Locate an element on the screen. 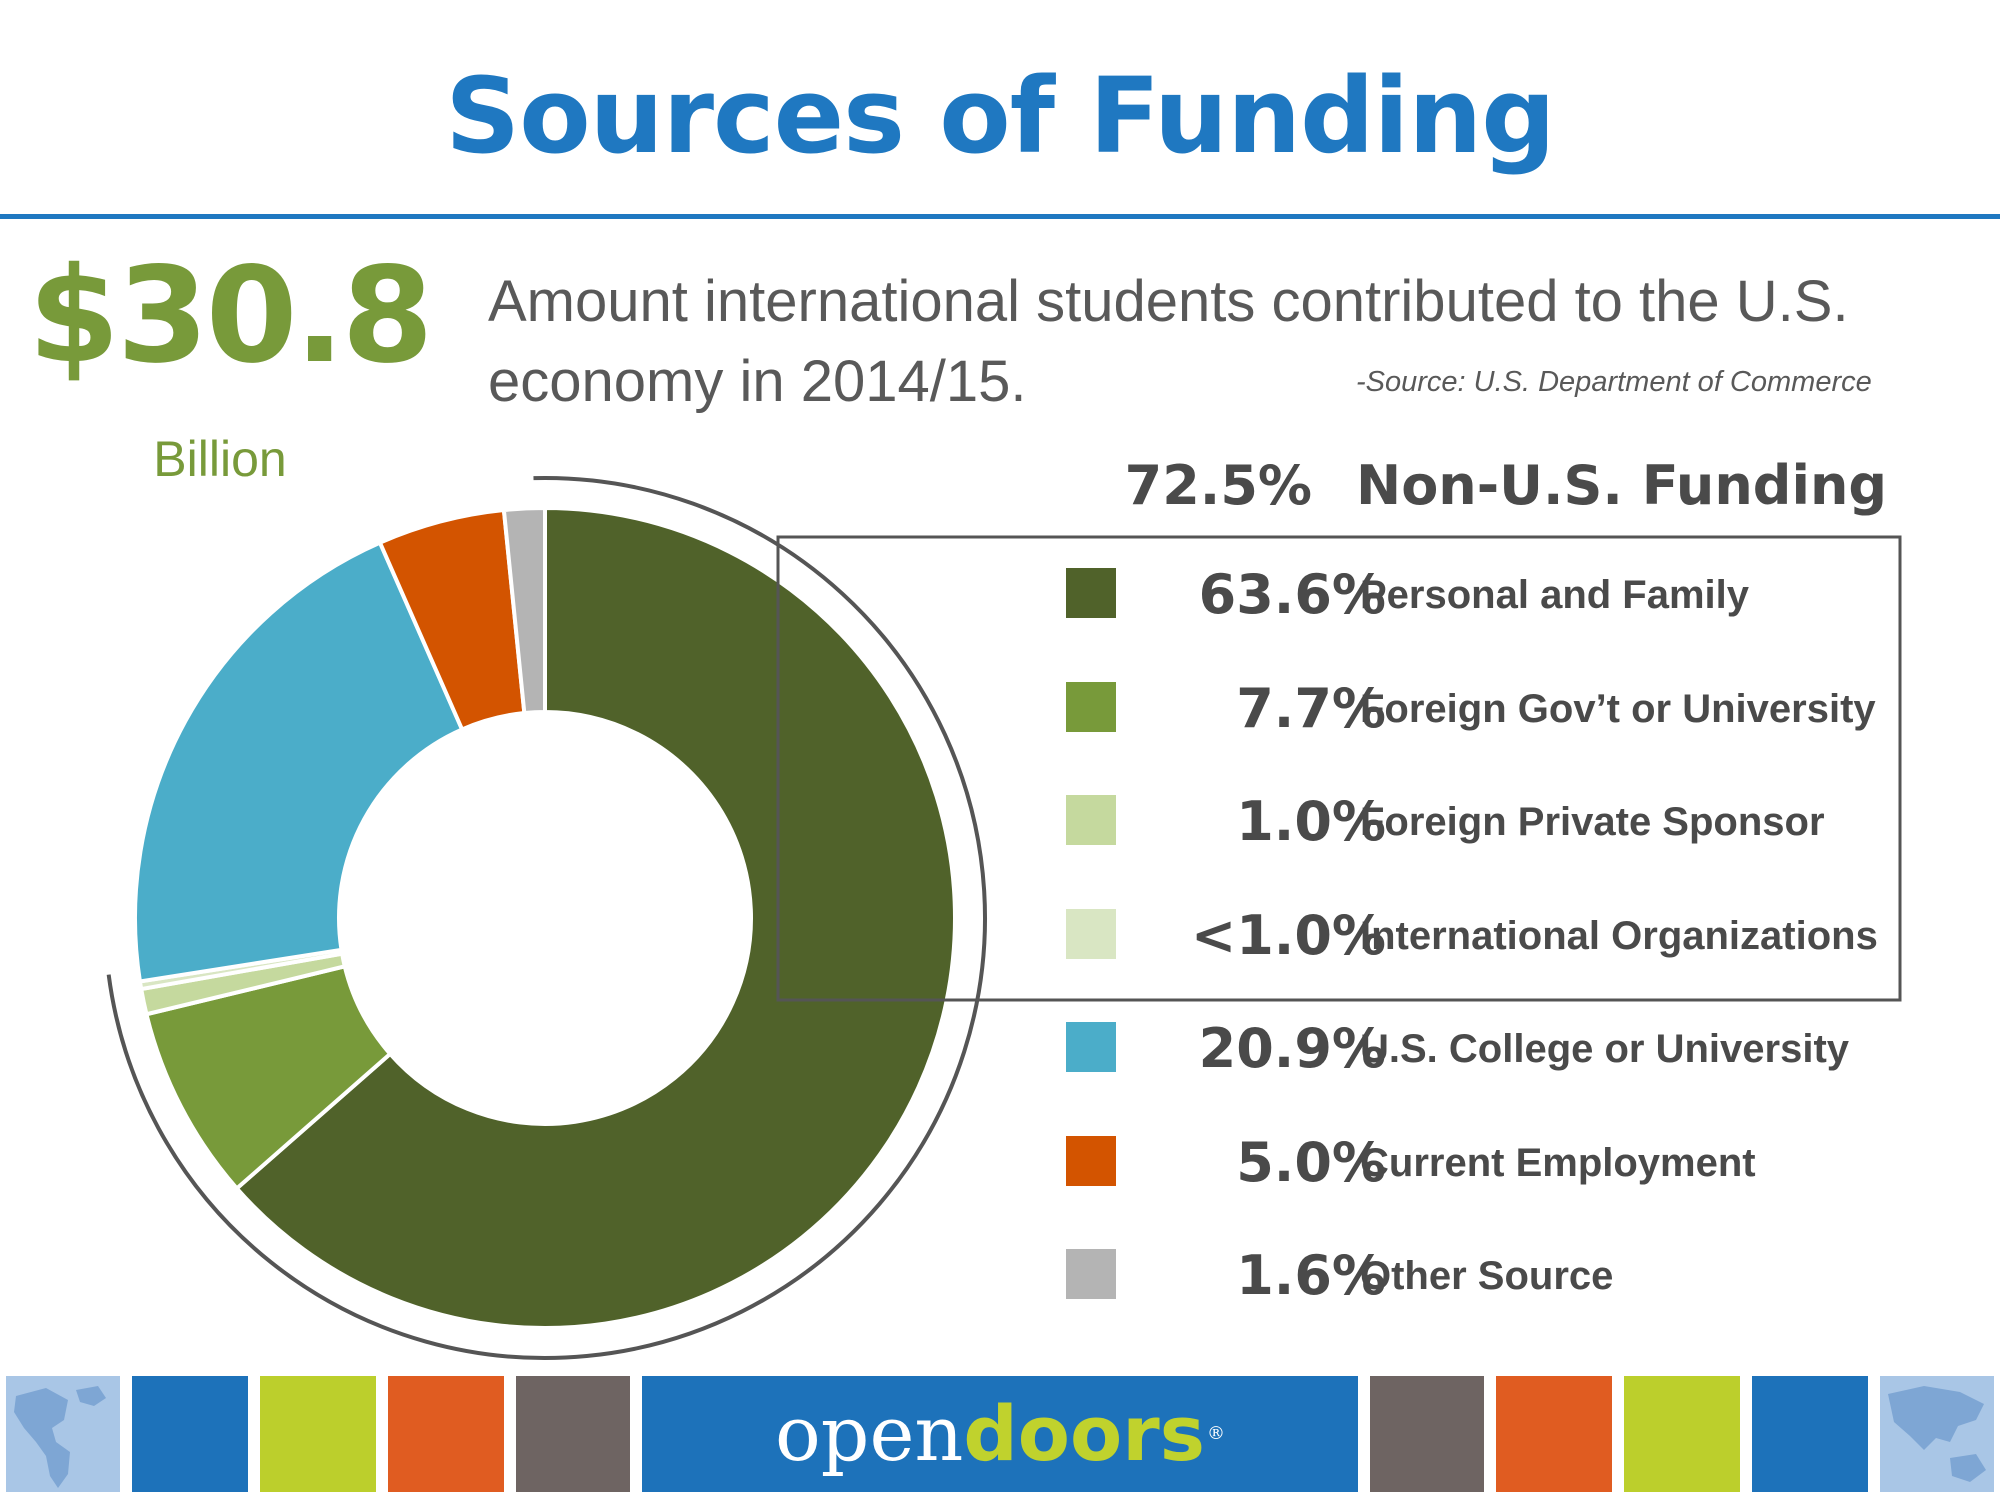 This screenshot has width=2000, height=1500. legend-value: 1.6% is located at coordinates (1311, 1275).